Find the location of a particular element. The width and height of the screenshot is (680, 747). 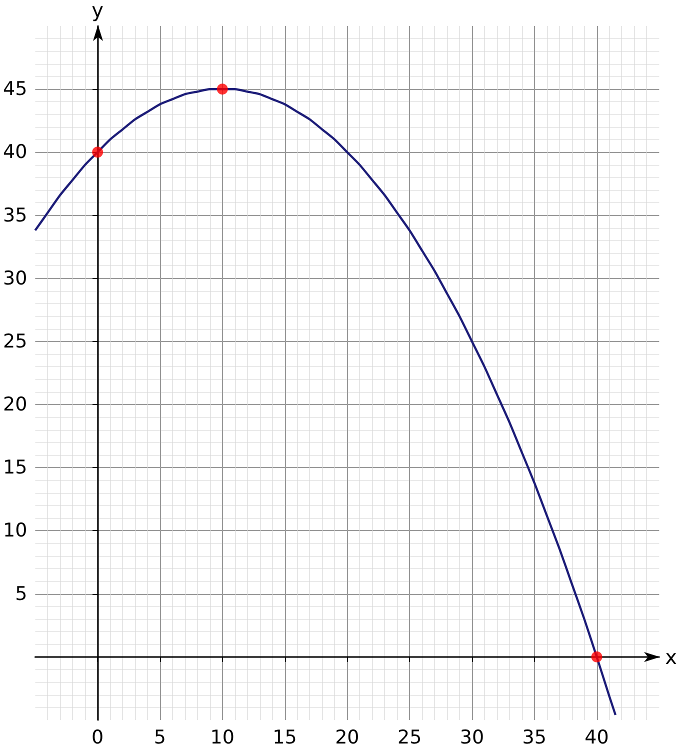

y-axis-title: y is located at coordinates (98, 11).